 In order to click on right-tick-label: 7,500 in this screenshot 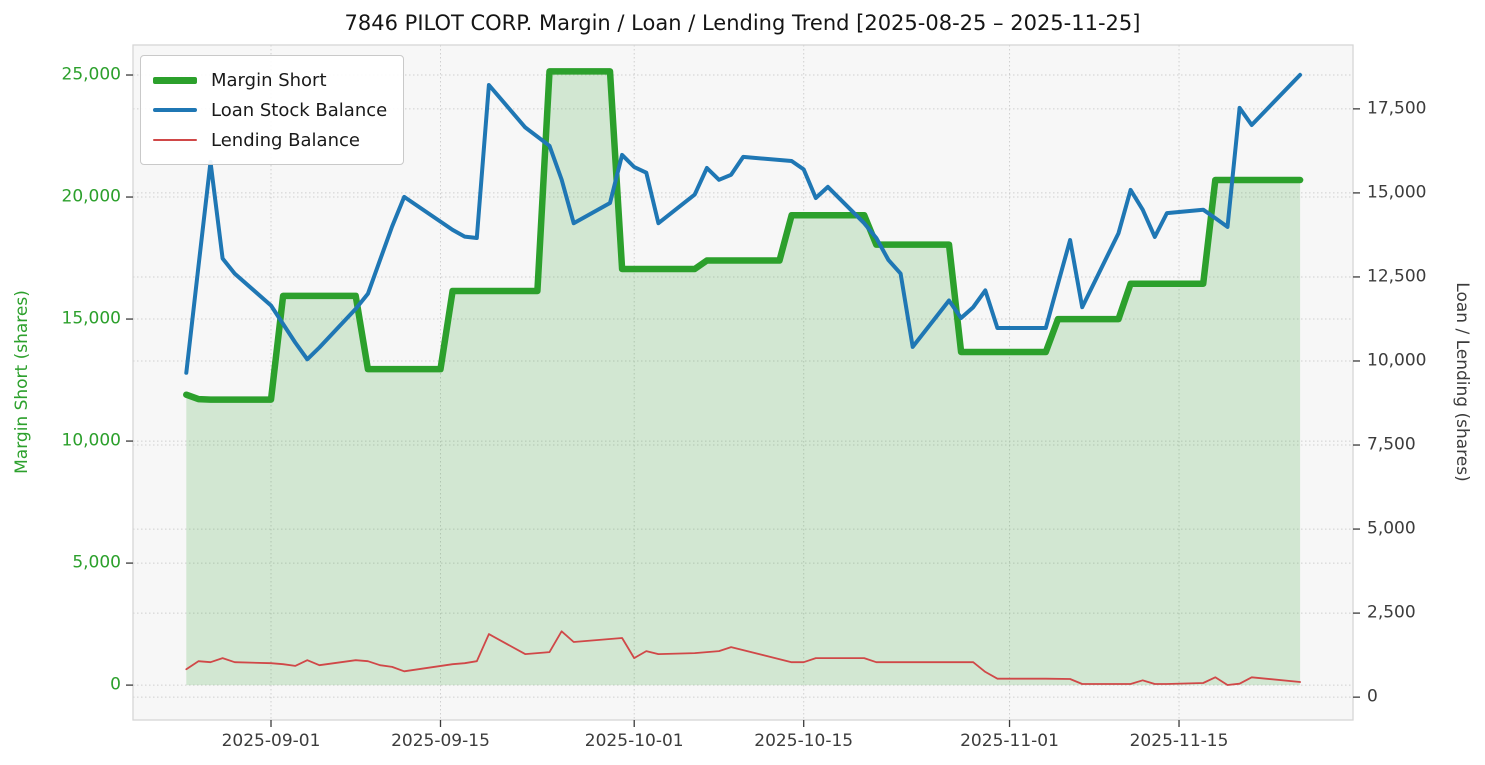, I will do `click(1391, 444)`.